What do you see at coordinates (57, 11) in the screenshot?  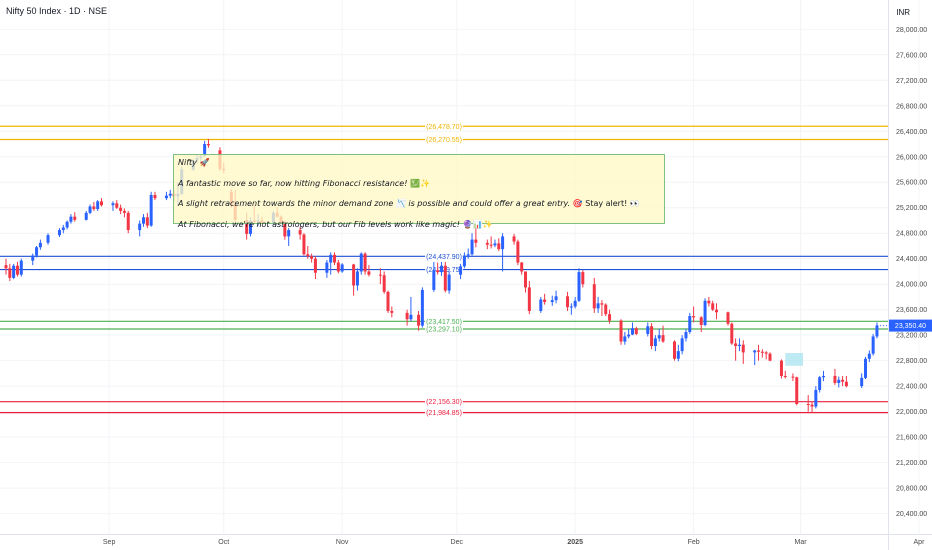 I see `symbol-title: Nifty 50 Index · 1D · NSE` at bounding box center [57, 11].